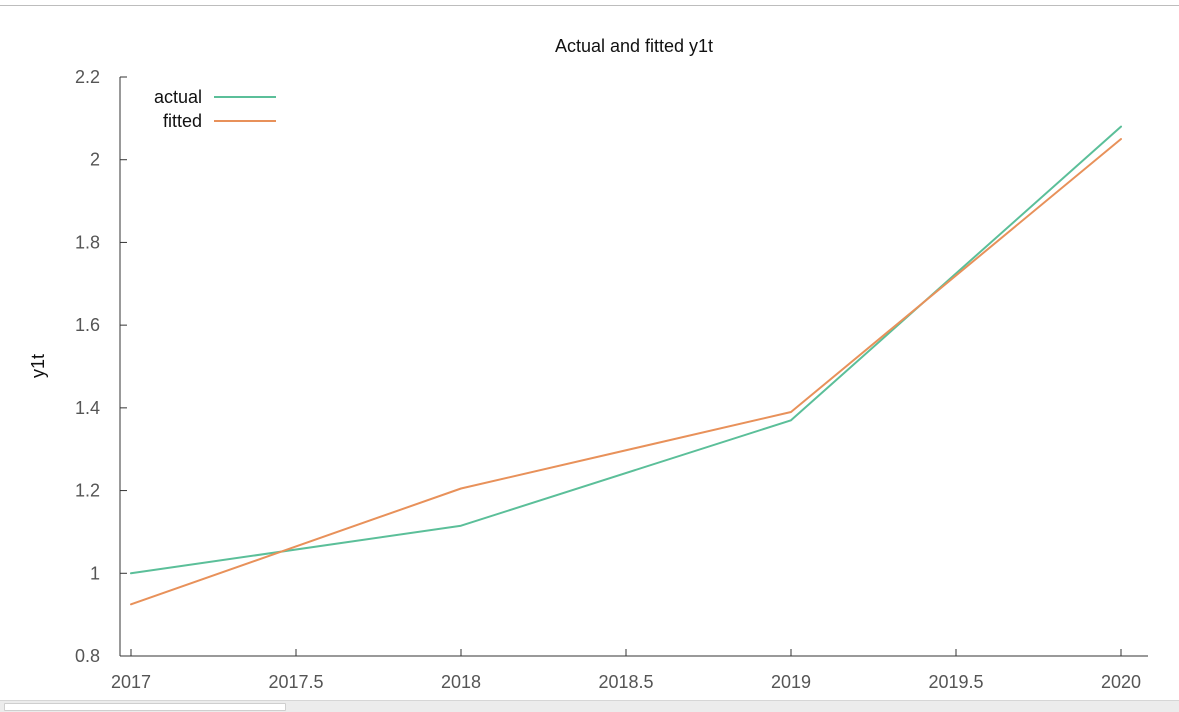  What do you see at coordinates (87, 656) in the screenshot?
I see `y-tick-label: 0.8` at bounding box center [87, 656].